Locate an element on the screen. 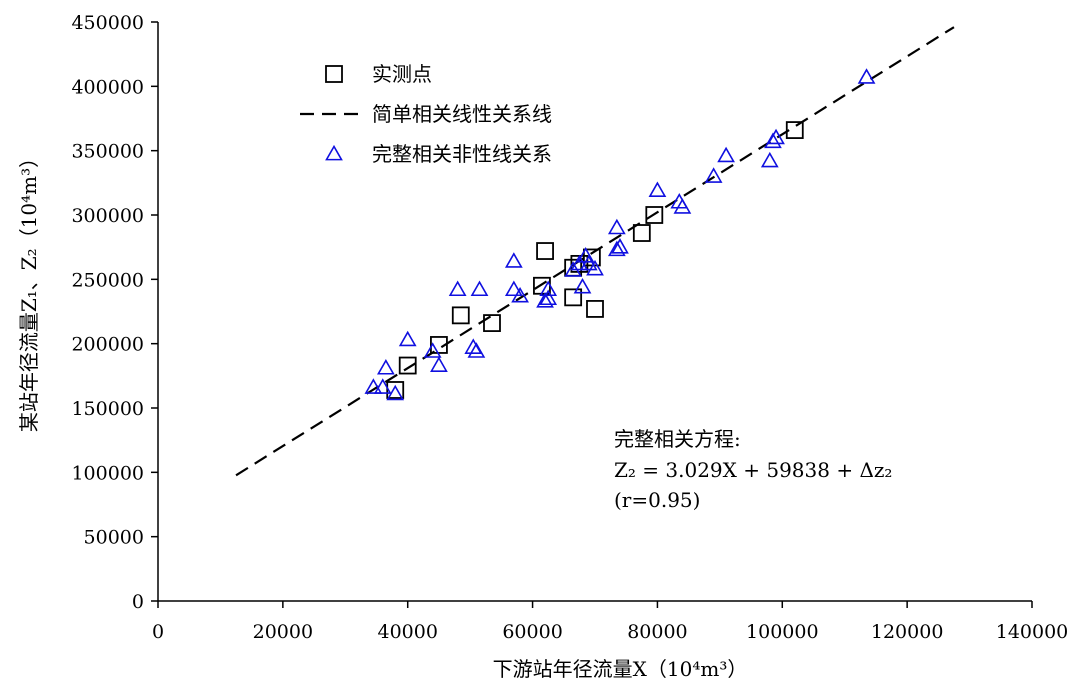 The height and width of the screenshot is (690, 1069). equation-title: 完整相关方程: is located at coordinates (677, 439).